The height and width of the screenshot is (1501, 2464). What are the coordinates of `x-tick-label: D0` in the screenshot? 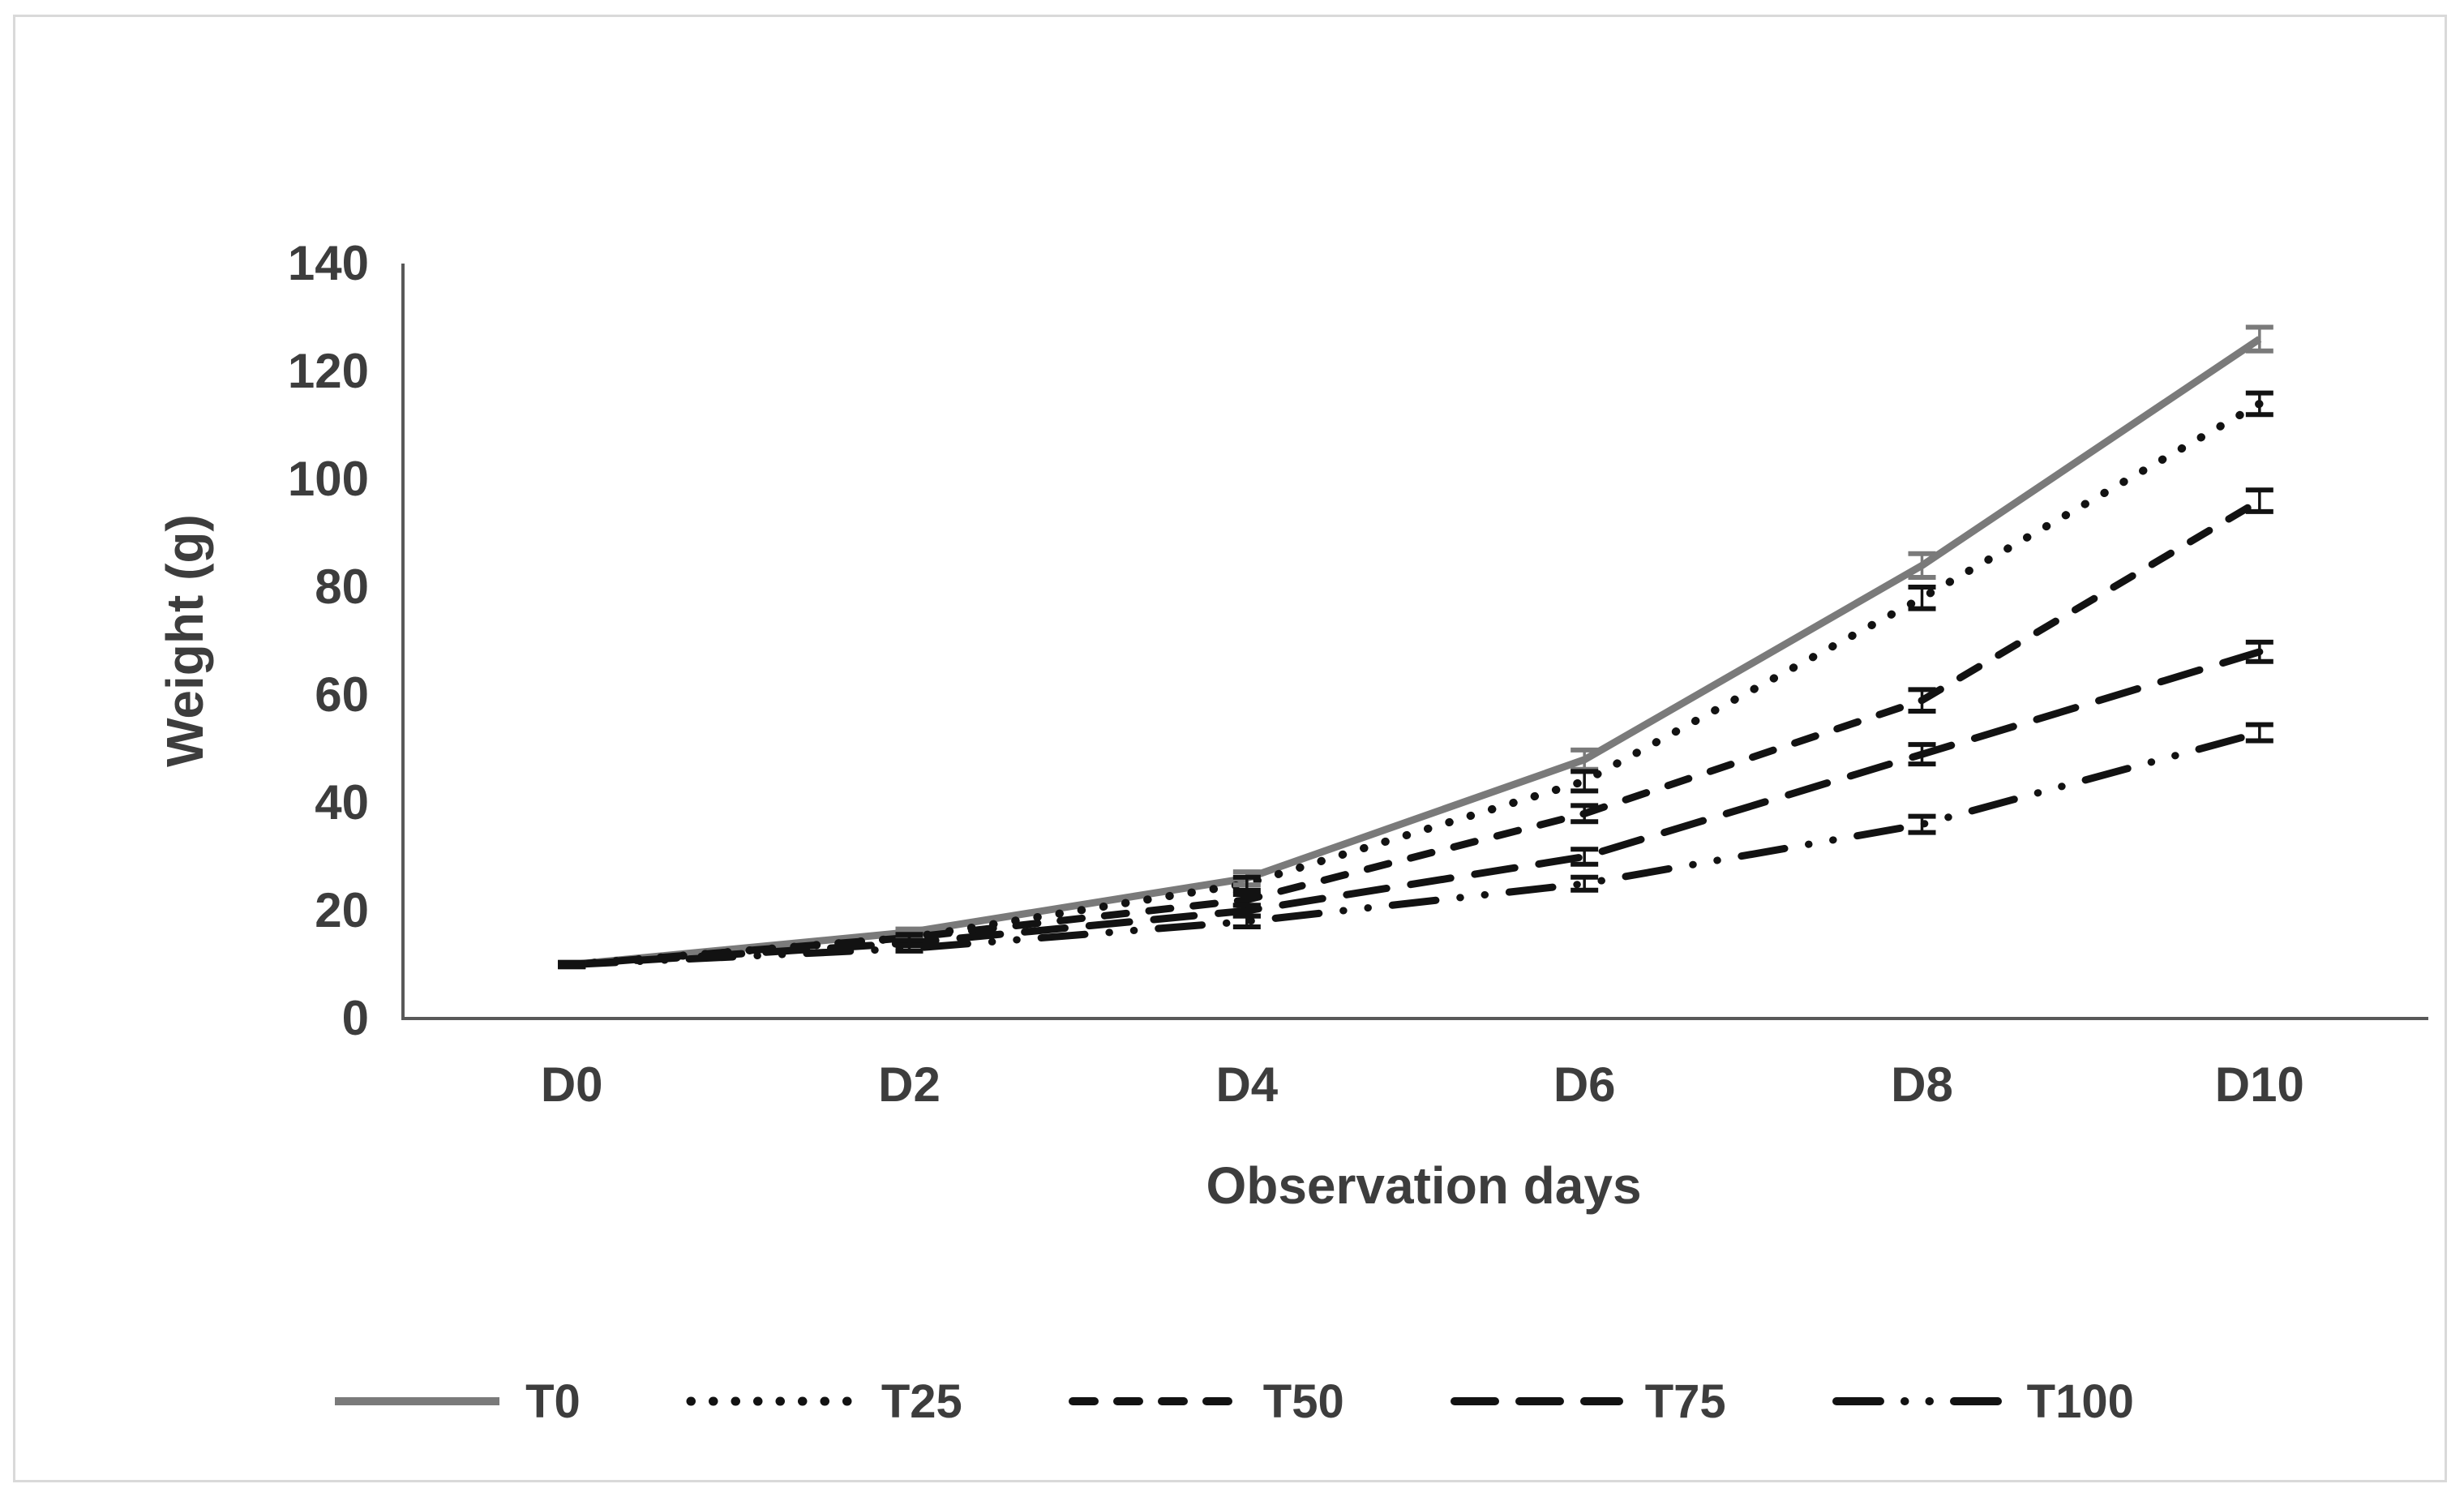 It's located at (572, 1084).